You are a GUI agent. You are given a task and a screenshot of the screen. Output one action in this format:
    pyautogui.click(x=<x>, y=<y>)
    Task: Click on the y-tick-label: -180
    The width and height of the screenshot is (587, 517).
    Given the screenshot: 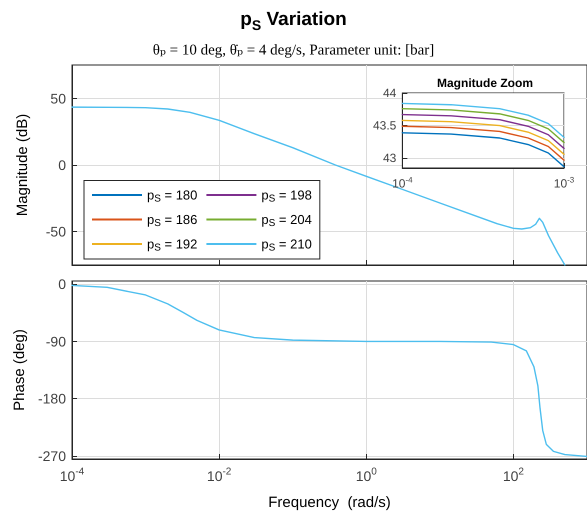 What is the action you would take?
    pyautogui.click(x=52, y=398)
    